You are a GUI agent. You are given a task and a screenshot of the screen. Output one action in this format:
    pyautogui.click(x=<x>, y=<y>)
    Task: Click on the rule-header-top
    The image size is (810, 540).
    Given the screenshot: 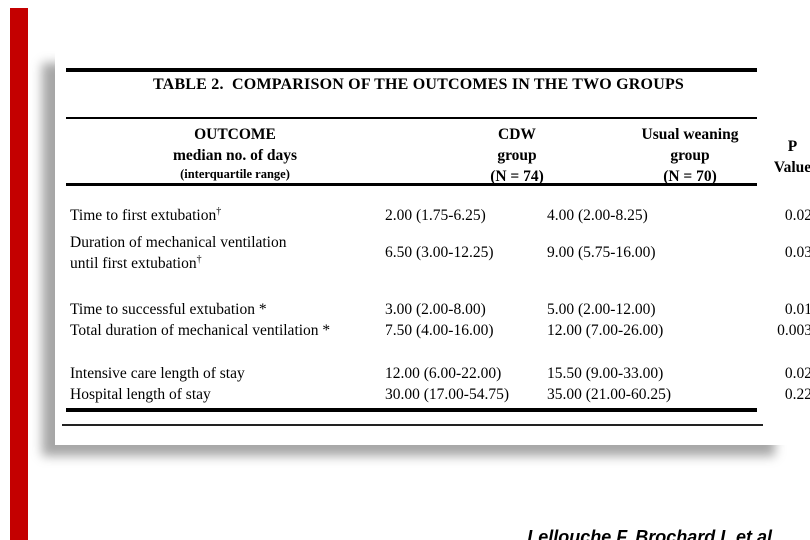 What is the action you would take?
    pyautogui.click(x=411, y=118)
    